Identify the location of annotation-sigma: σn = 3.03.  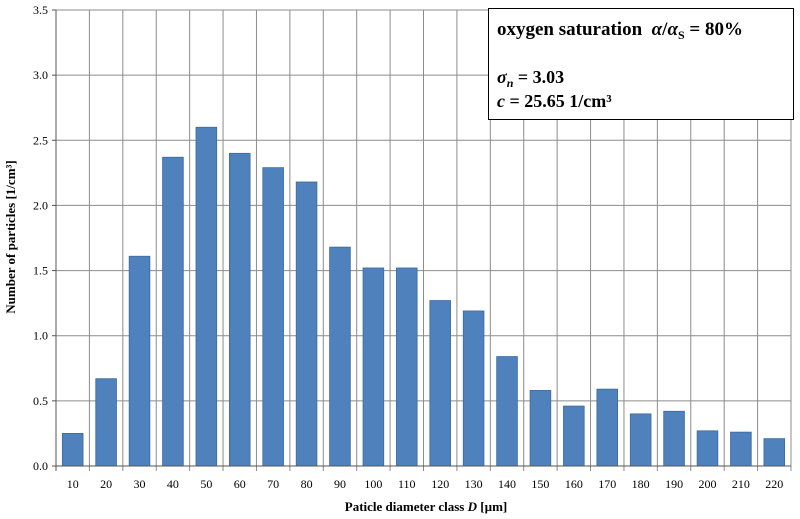
(530, 79).